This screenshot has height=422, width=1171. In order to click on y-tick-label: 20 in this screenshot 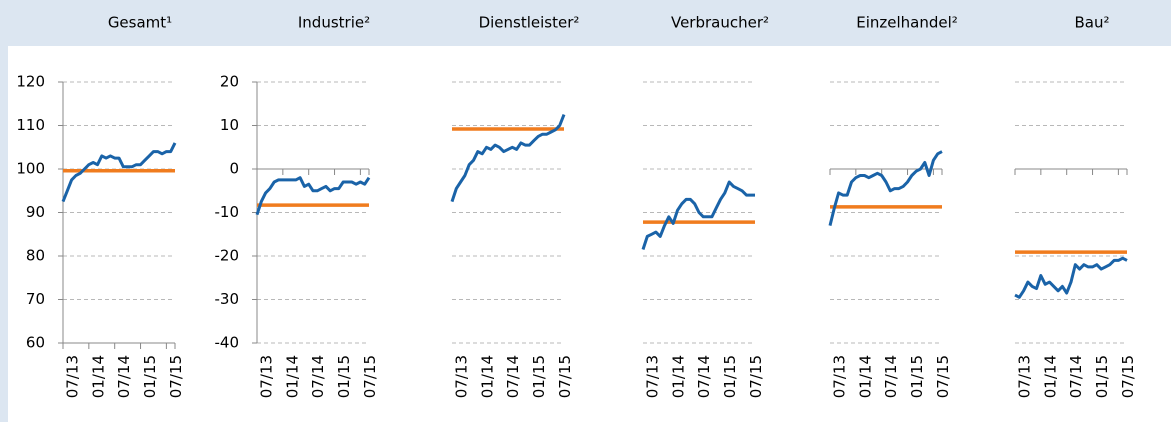, I will do `click(229, 82)`.